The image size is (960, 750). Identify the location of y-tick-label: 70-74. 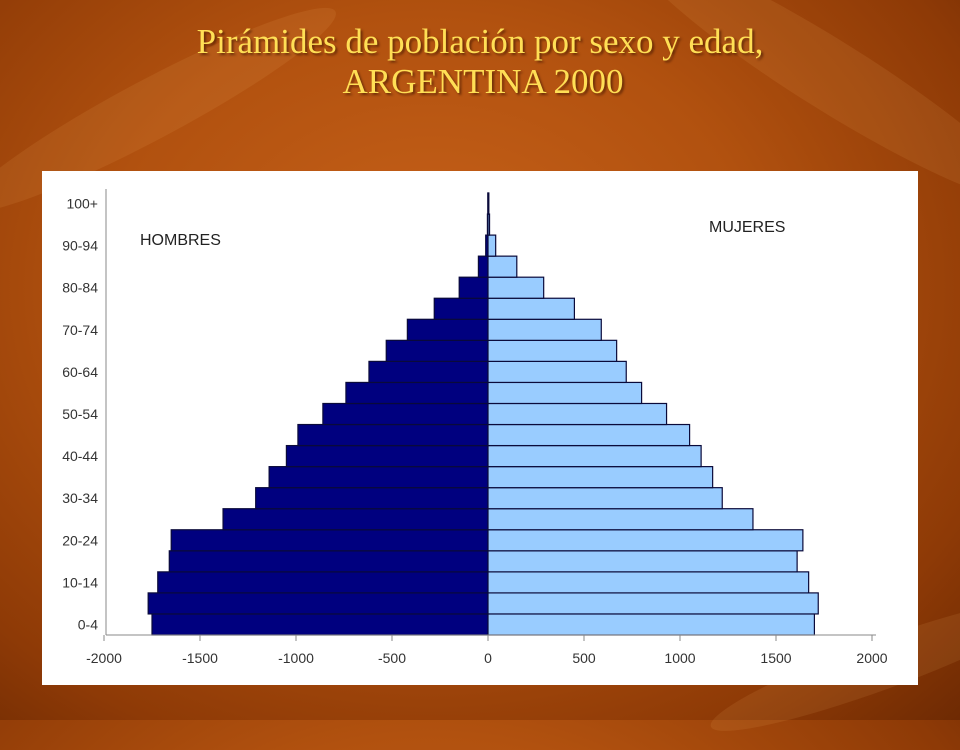
(80, 330).